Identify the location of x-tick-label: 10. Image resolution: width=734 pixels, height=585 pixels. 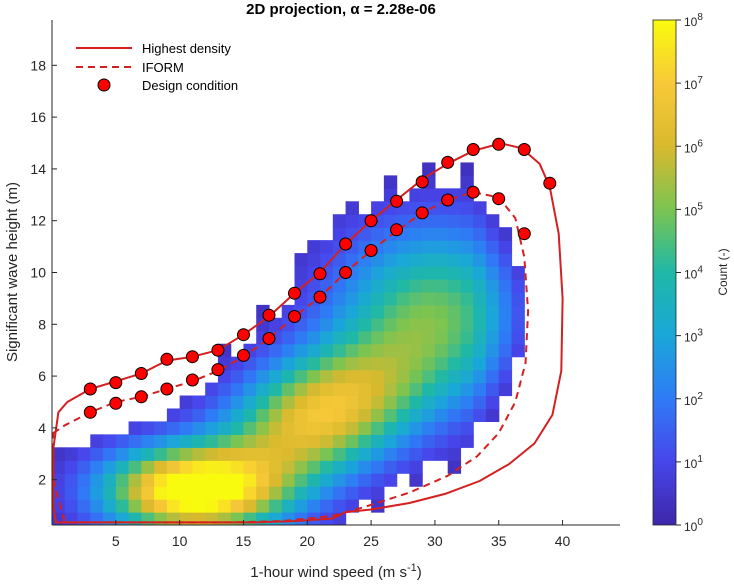
(180, 541).